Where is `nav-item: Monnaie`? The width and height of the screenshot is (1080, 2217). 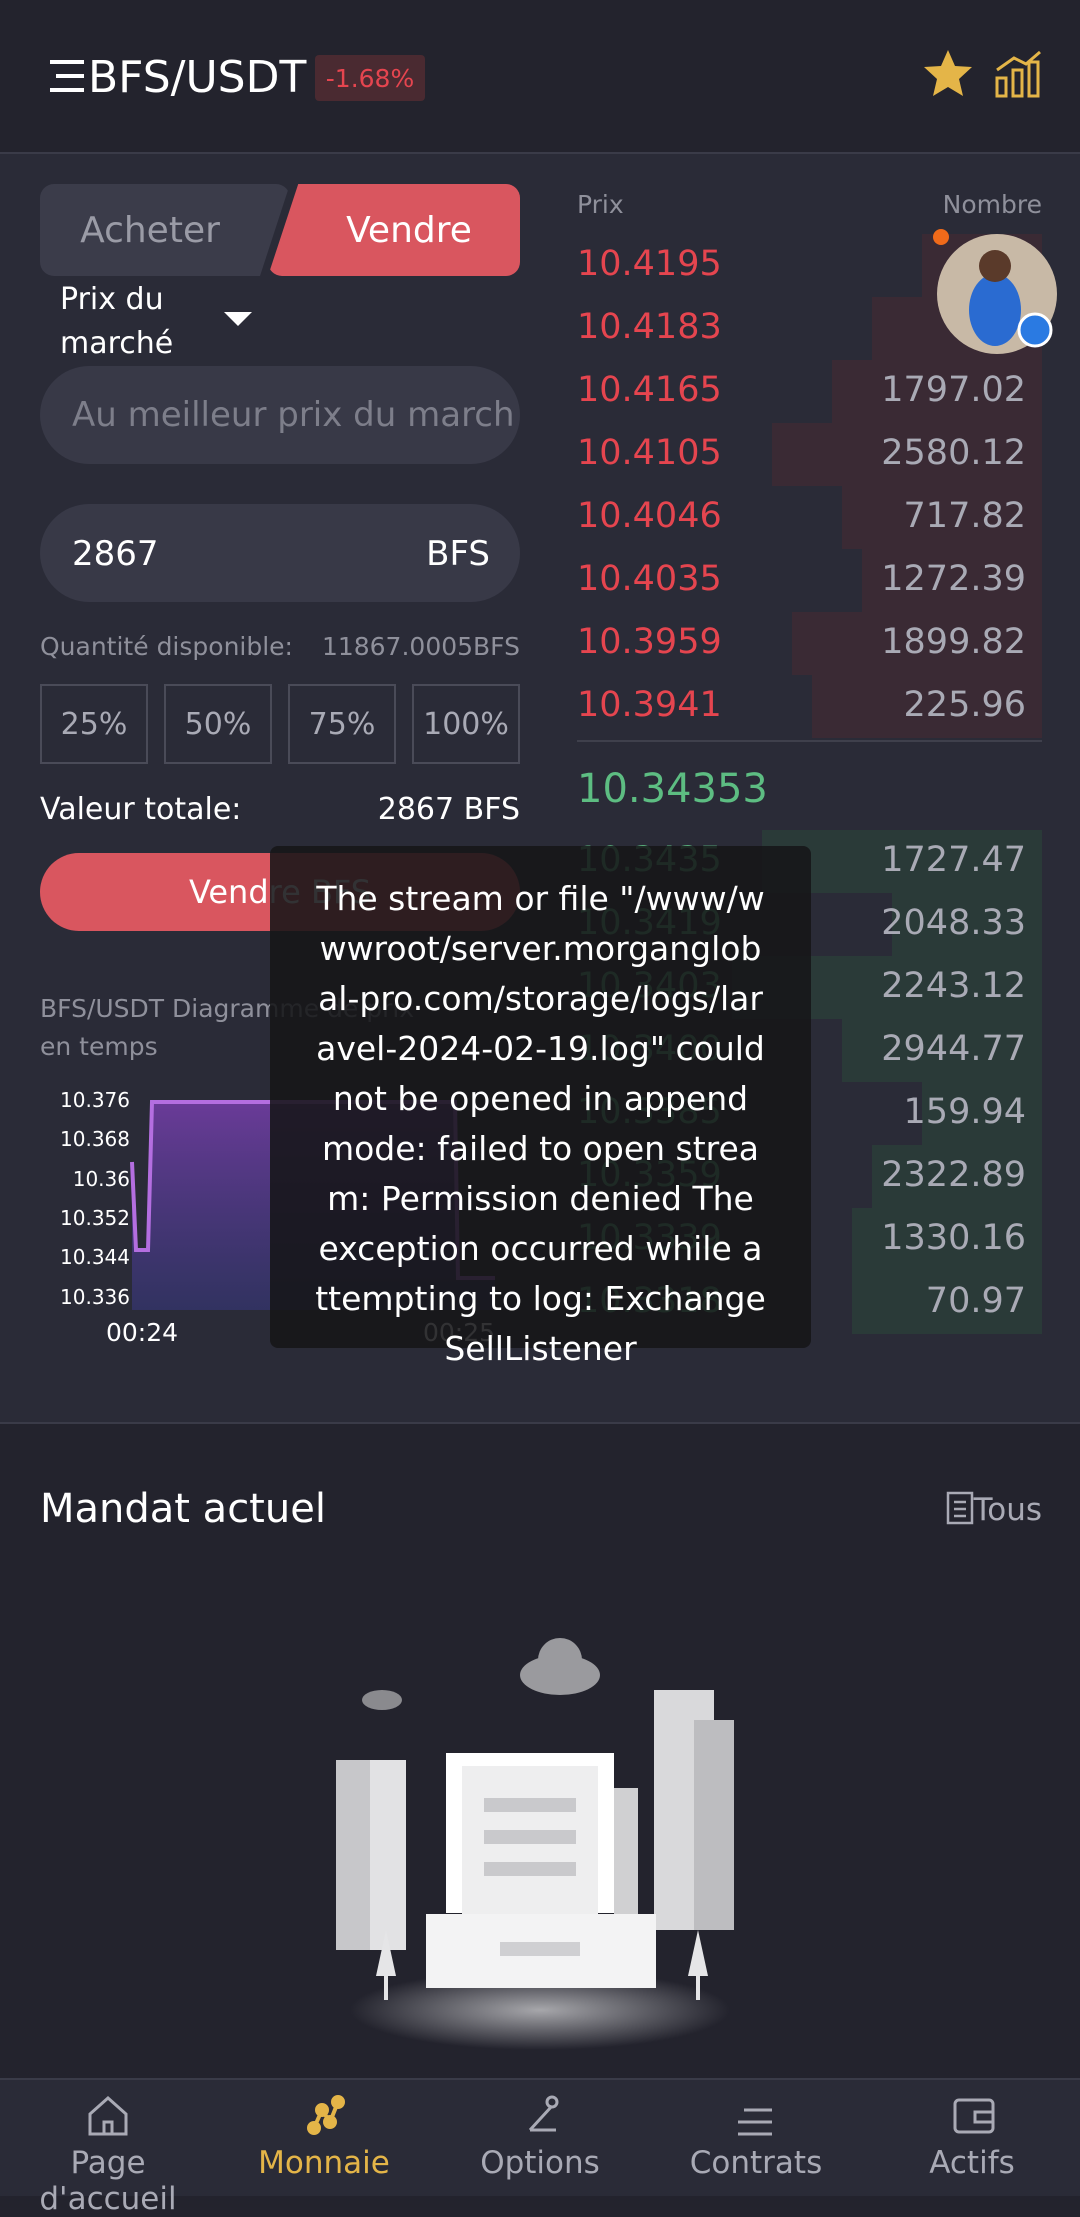
nav-item: Monnaie is located at coordinates (324, 2163).